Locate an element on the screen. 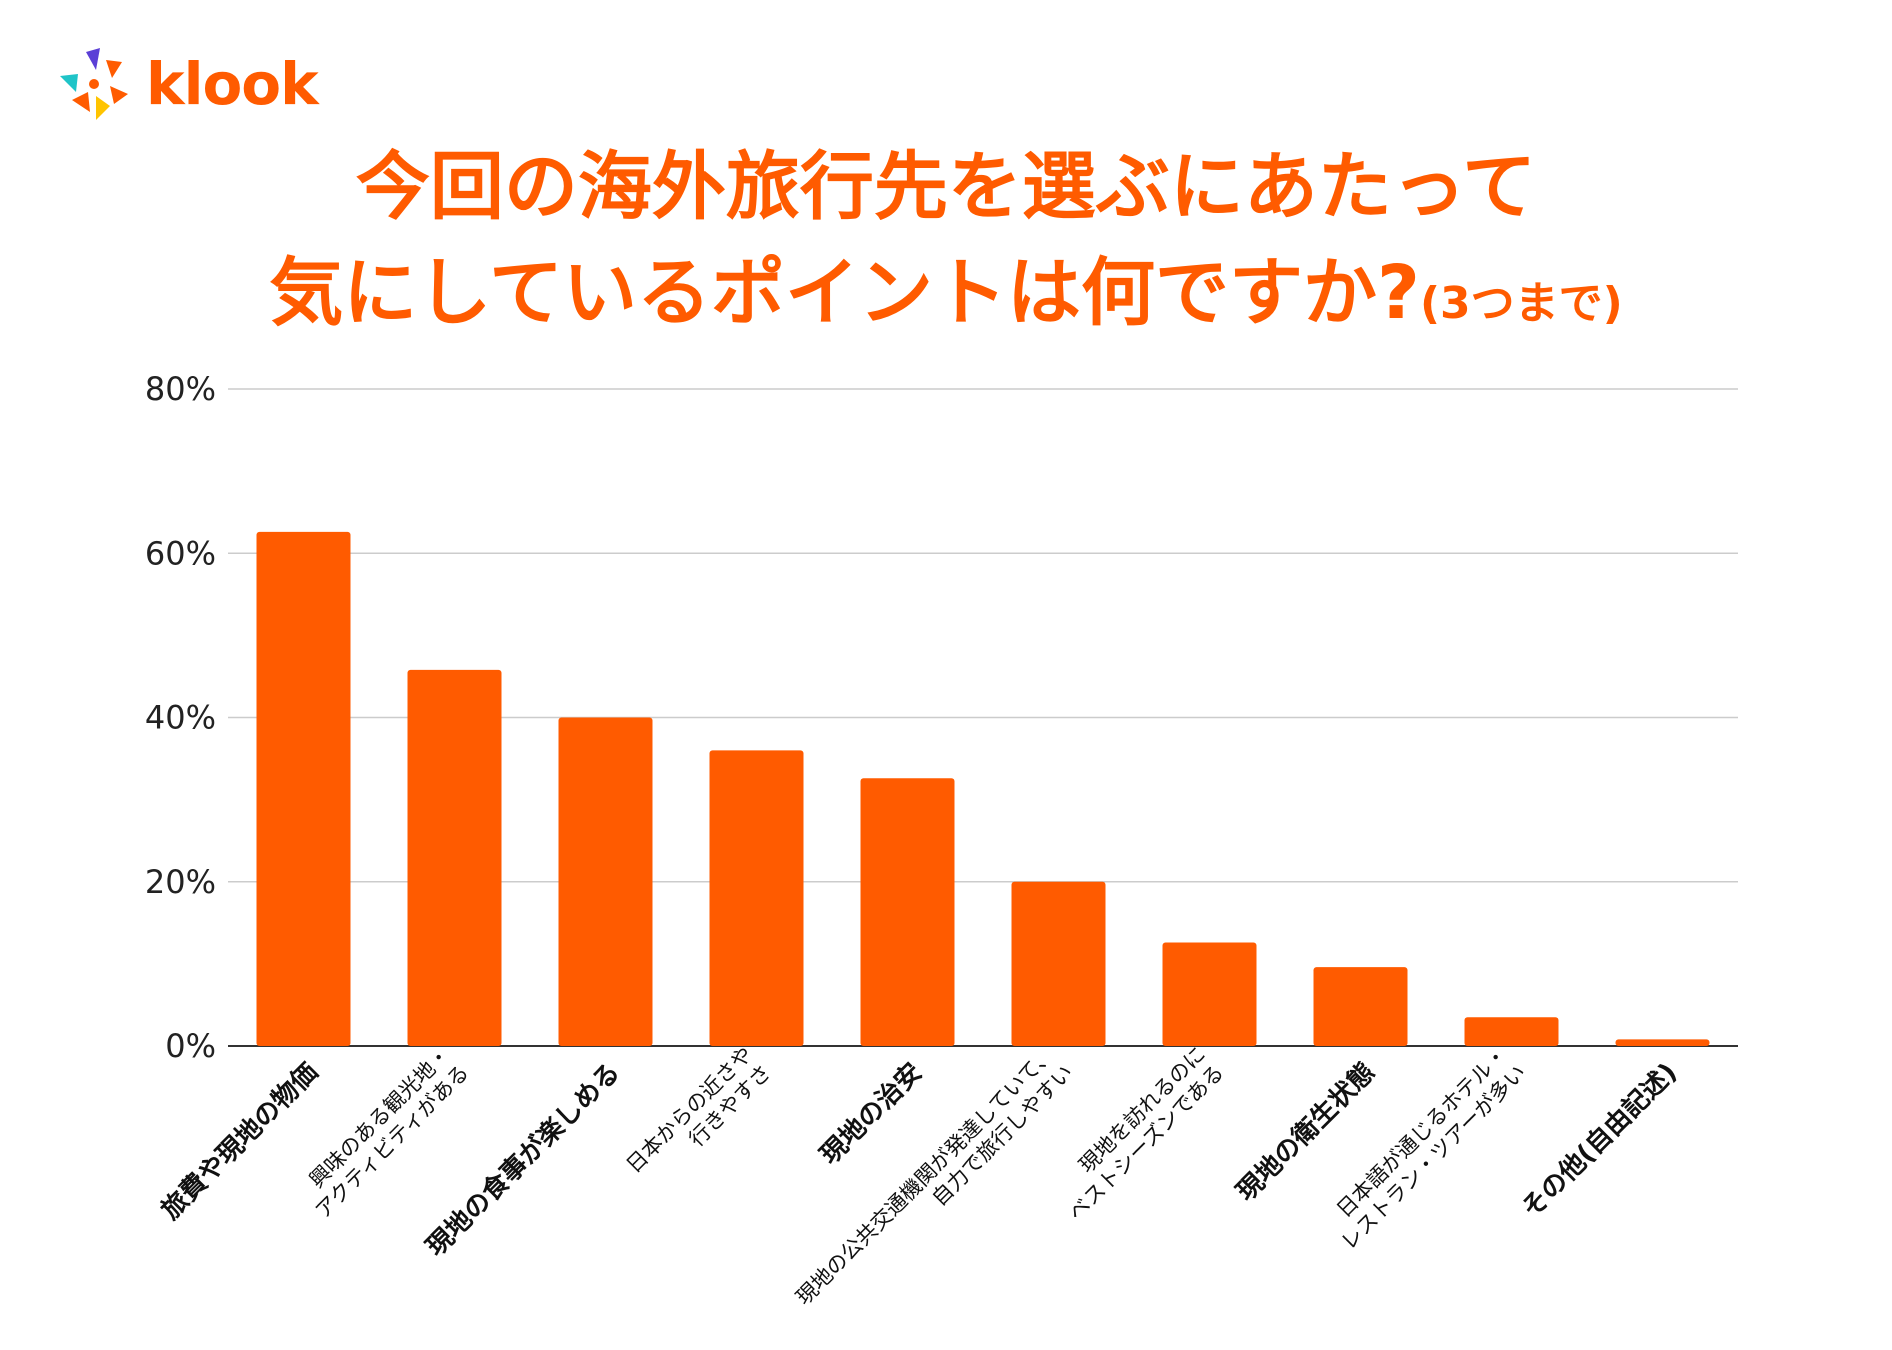 This screenshot has height=1350, width=1892. category-label-line: 現地の治安 is located at coordinates (871, 1113).